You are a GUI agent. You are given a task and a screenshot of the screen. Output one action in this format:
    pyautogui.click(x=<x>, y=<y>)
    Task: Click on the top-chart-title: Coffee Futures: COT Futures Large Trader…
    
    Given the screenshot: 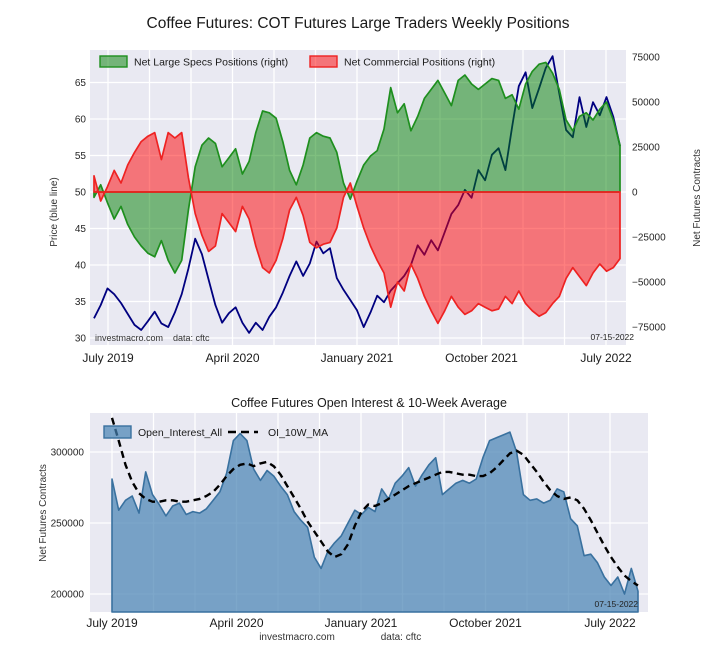 What is the action you would take?
    pyautogui.click(x=358, y=23)
    